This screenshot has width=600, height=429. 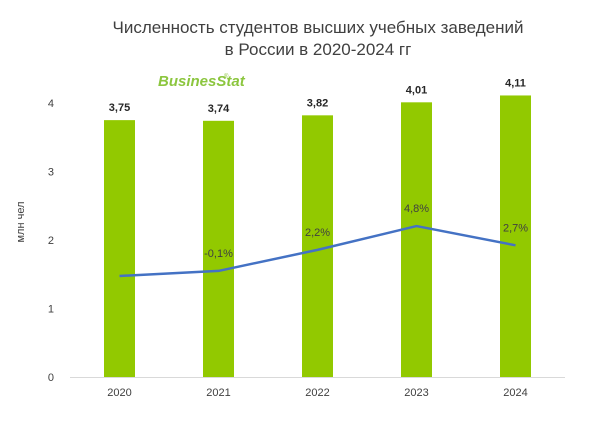 What do you see at coordinates (317, 95) in the screenshot?
I see `bar-value-labels: 3,75 3,74 3,82 4,01 4,11` at bounding box center [317, 95].